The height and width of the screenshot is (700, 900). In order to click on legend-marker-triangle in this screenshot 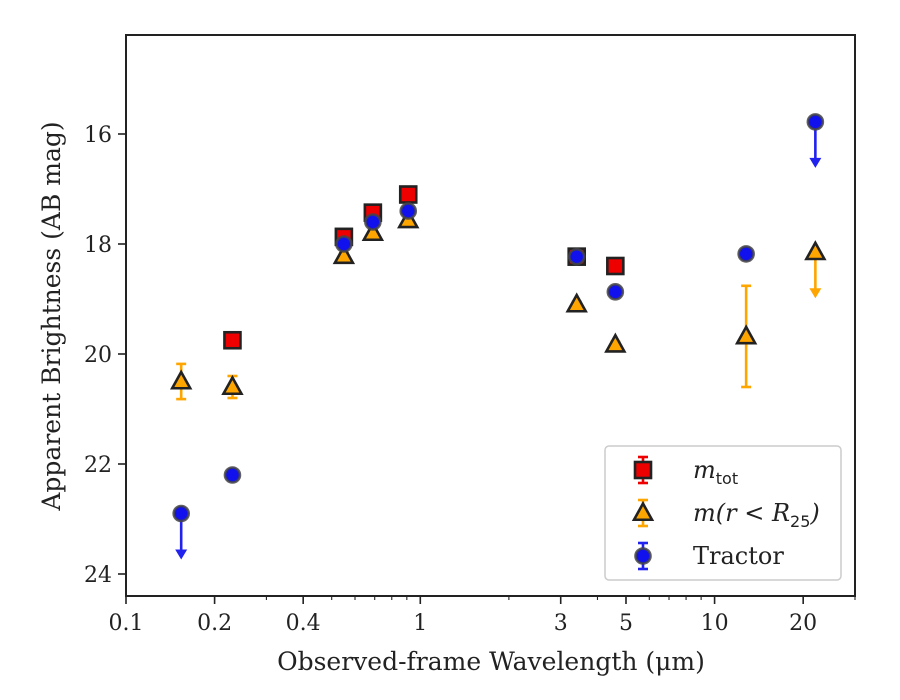, I will do `click(643, 511)`.